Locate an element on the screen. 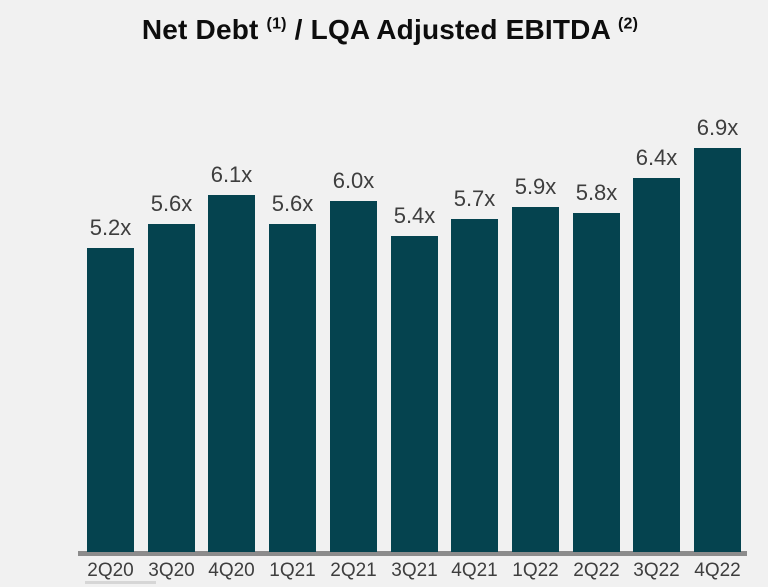 Image resolution: width=768 pixels, height=587 pixels. x-axis-label-1q22: 1Q22 is located at coordinates (535, 570).